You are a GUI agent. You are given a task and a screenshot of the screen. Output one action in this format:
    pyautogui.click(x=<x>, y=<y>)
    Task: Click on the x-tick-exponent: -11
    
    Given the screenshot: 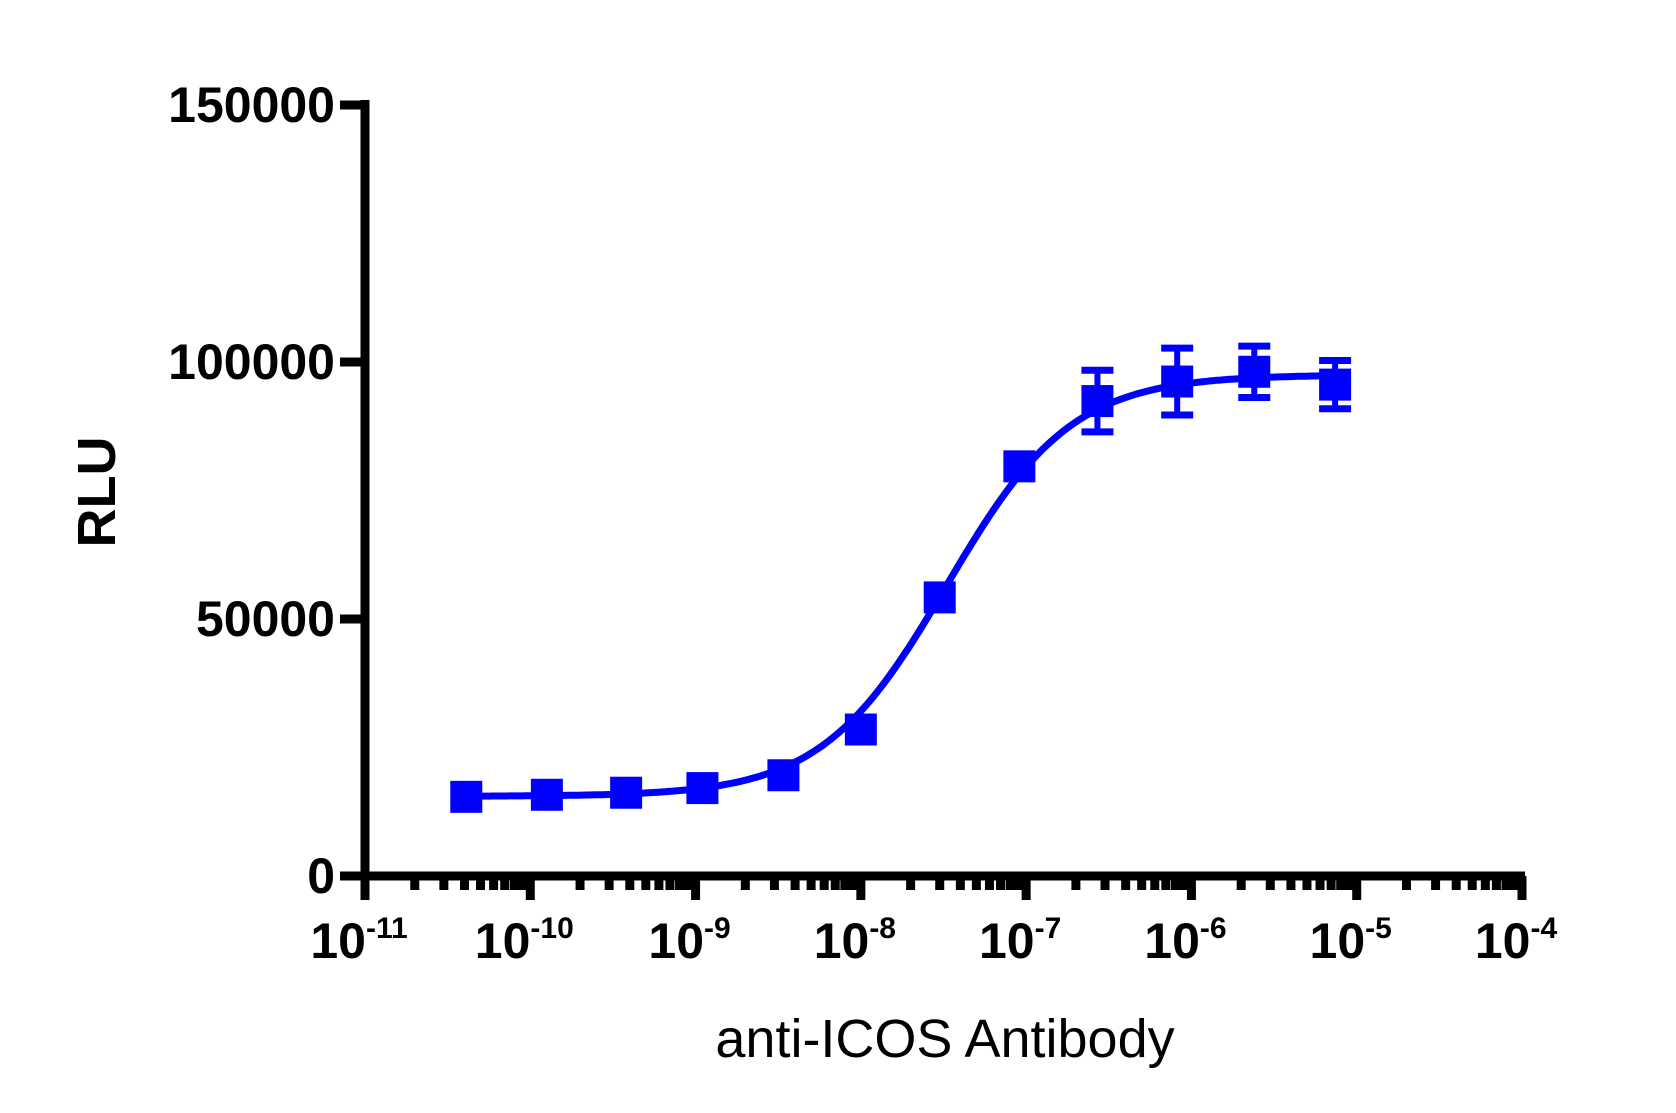 What is the action you would take?
    pyautogui.click(x=387, y=928)
    